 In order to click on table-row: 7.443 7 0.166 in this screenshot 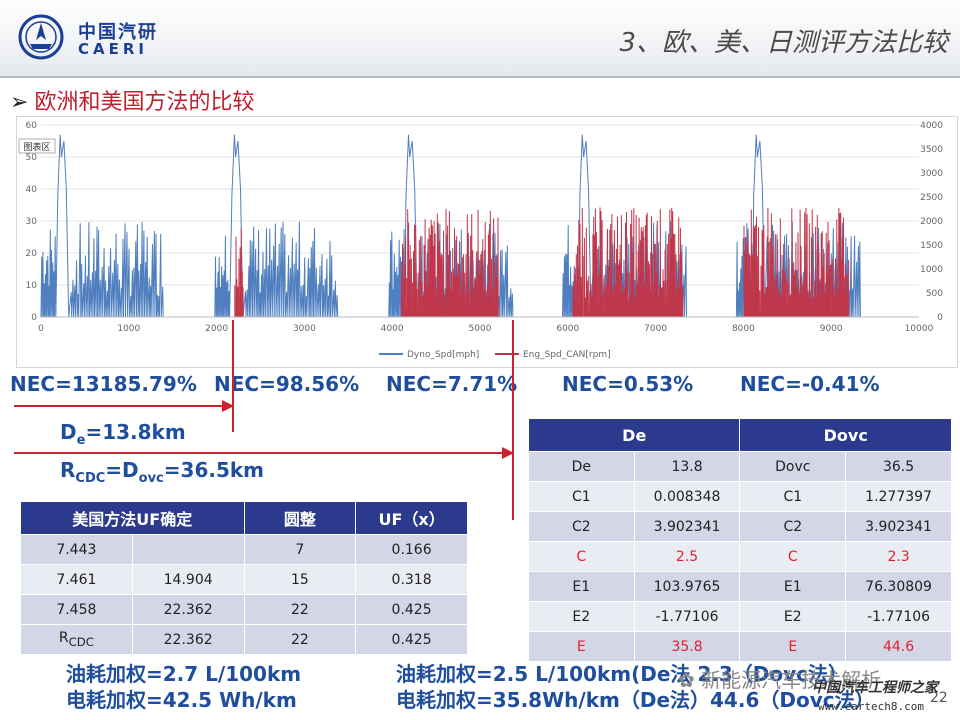, I will do `click(244, 549)`.